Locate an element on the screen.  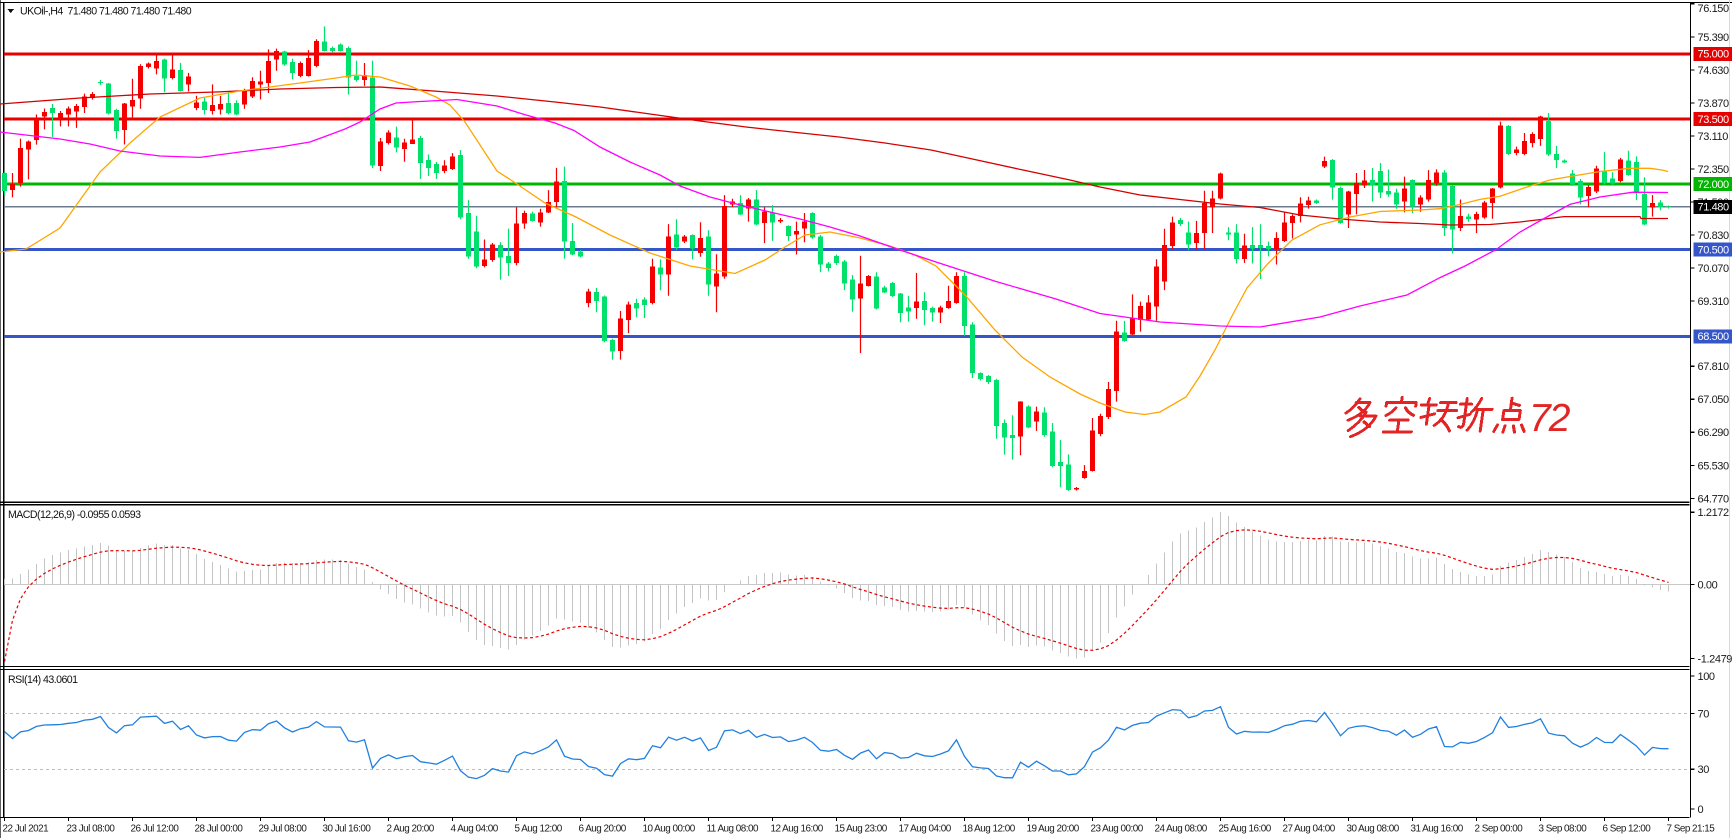
svg-text: 22 Jul 2021 is located at coordinates (26, 829).